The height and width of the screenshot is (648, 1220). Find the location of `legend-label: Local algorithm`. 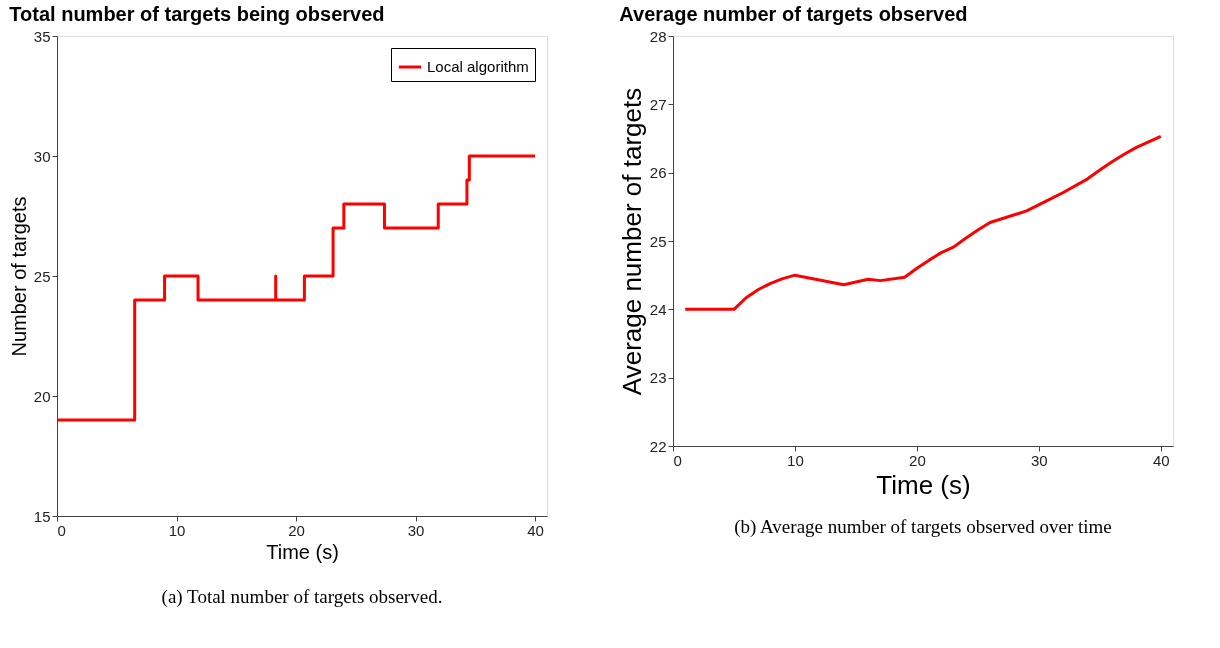

legend-label: Local algorithm is located at coordinates (478, 66).